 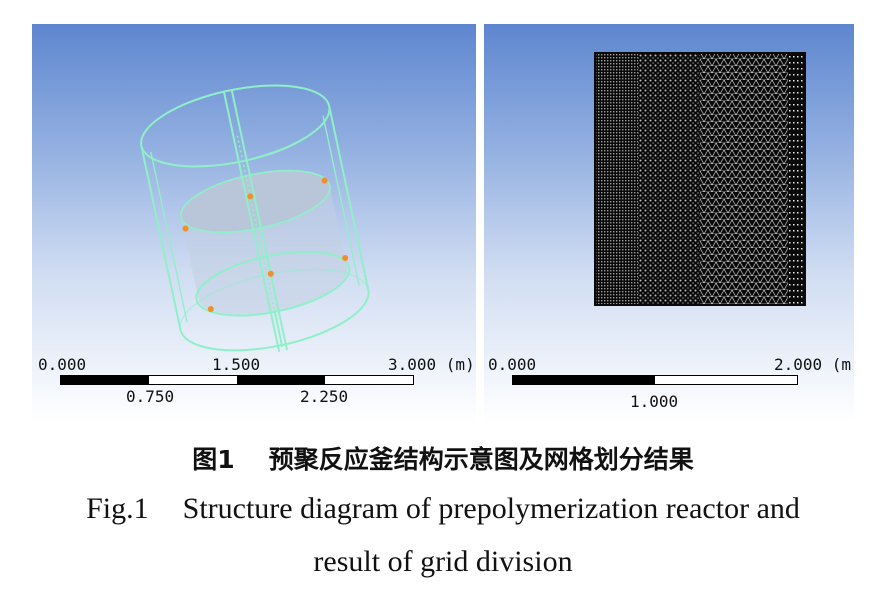 What do you see at coordinates (431, 364) in the screenshot?
I see `scale-label-3: 3.000 (m)` at bounding box center [431, 364].